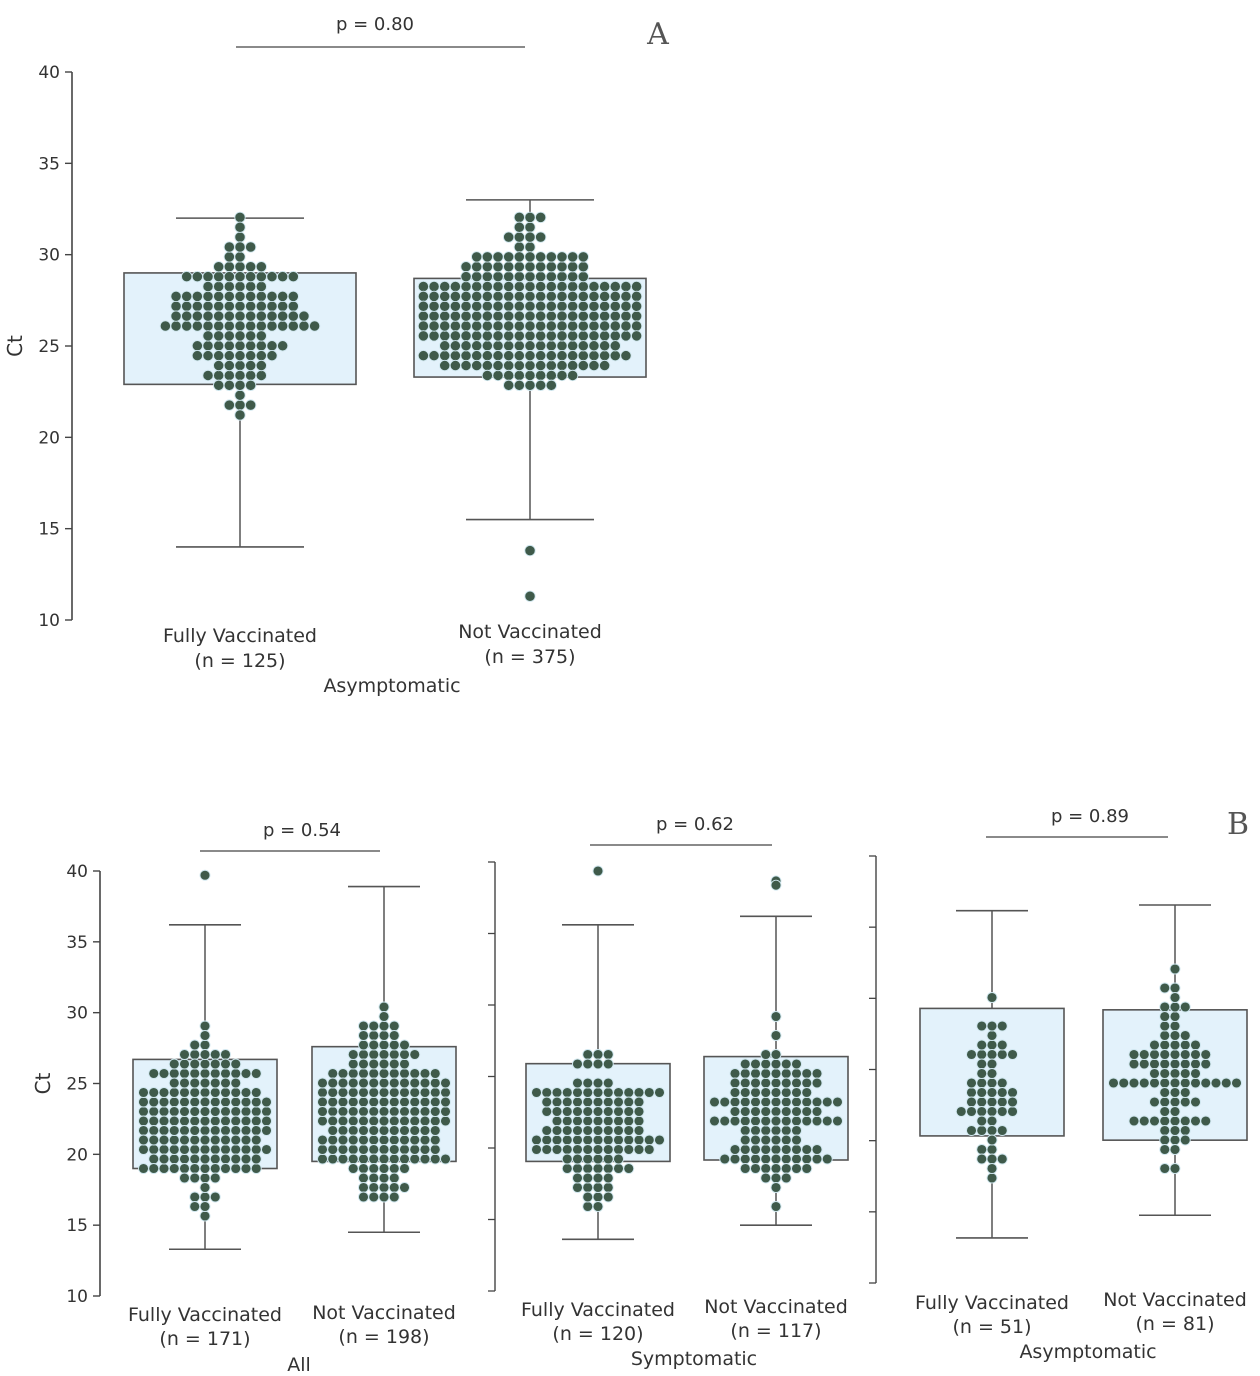 The width and height of the screenshot is (1260, 1376). Describe the element at coordinates (383, 1337) in the screenshot. I see `category-n-label: (n = 198)` at that location.